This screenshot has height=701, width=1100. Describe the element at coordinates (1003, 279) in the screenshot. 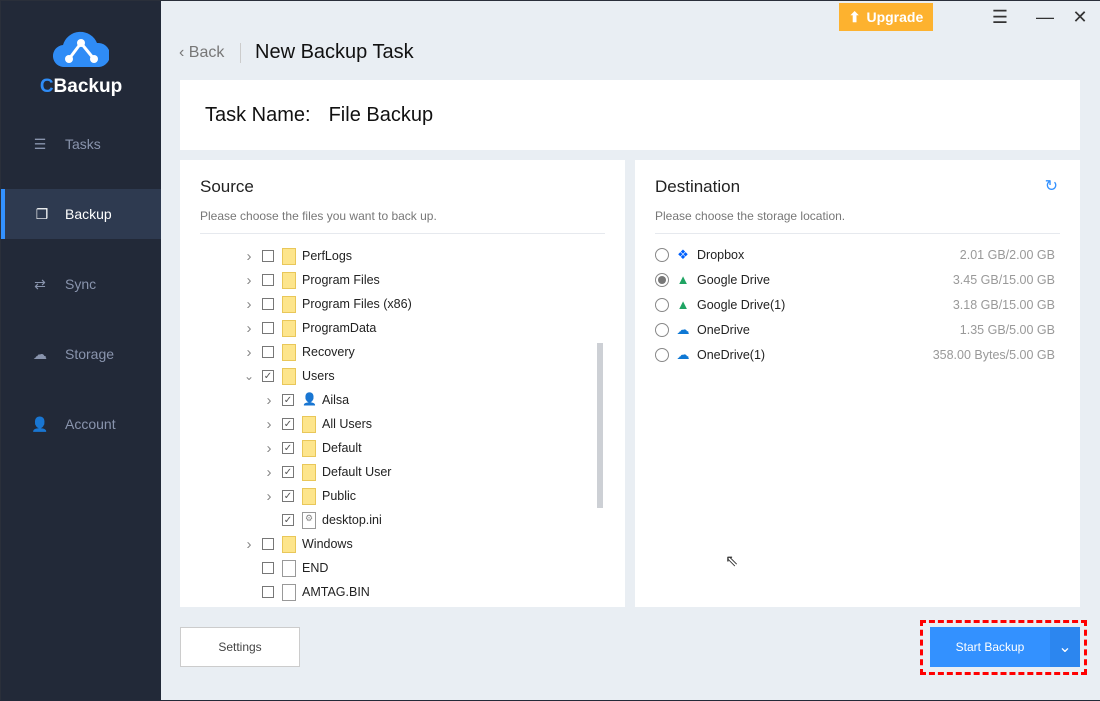

I see `storage-usage: 3.45 GB/15.00 GB` at that location.